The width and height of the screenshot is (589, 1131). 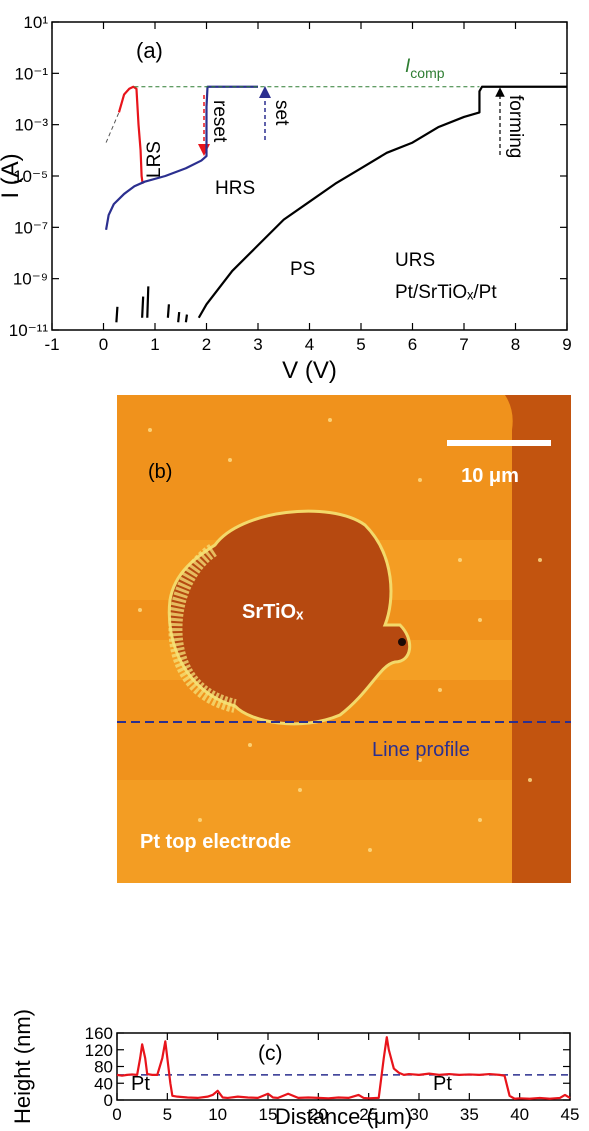 I want to click on scale-bar, so click(x=499, y=443).